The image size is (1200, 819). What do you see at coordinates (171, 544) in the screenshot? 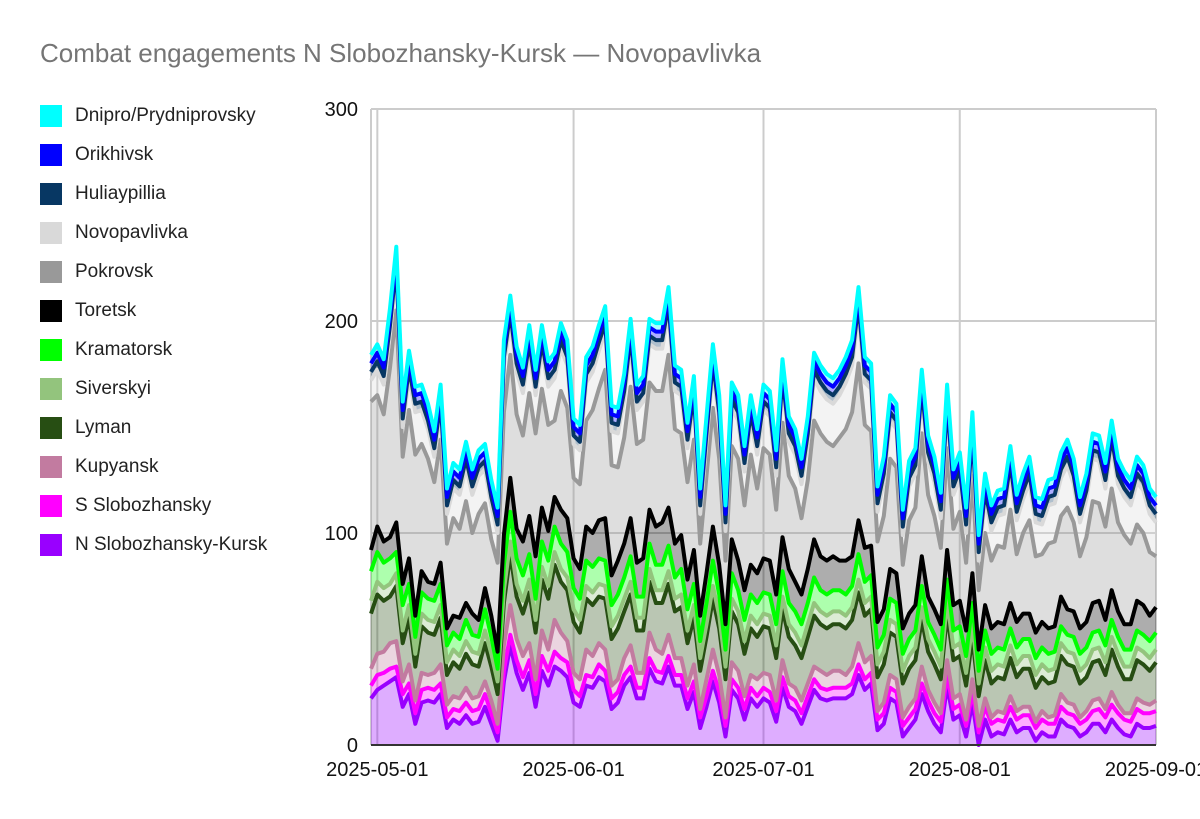
I see `legend-label: N Slobozhansky-Kursk` at bounding box center [171, 544].